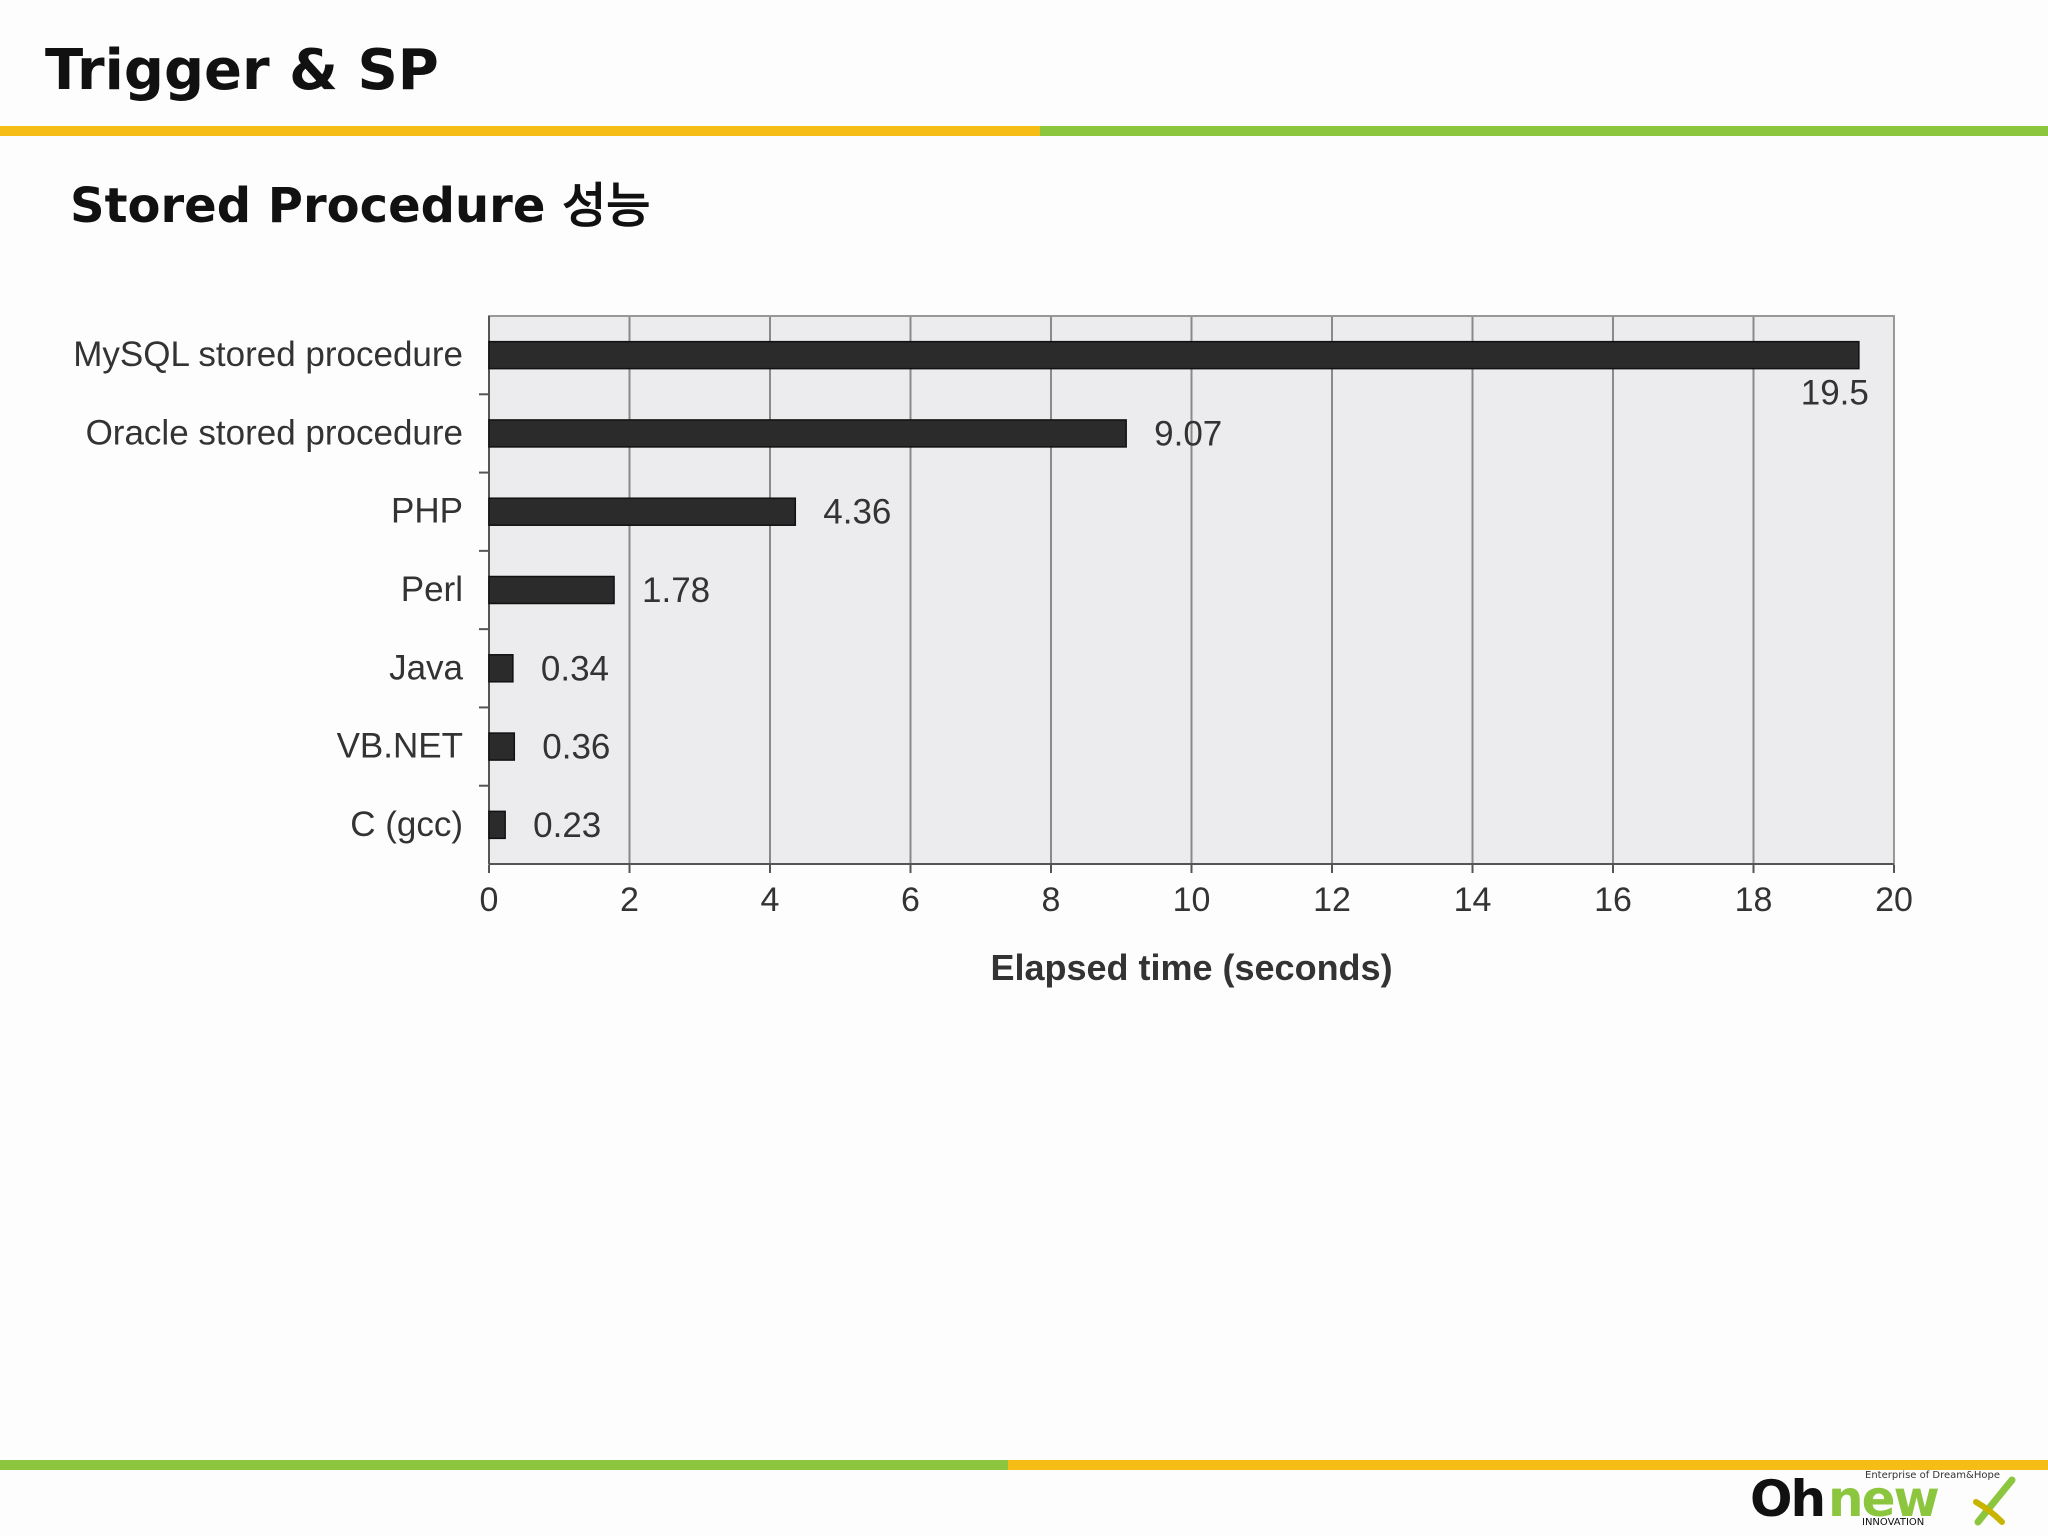 The height and width of the screenshot is (1536, 2048). What do you see at coordinates (427, 511) in the screenshot?
I see `category-label: PHP` at bounding box center [427, 511].